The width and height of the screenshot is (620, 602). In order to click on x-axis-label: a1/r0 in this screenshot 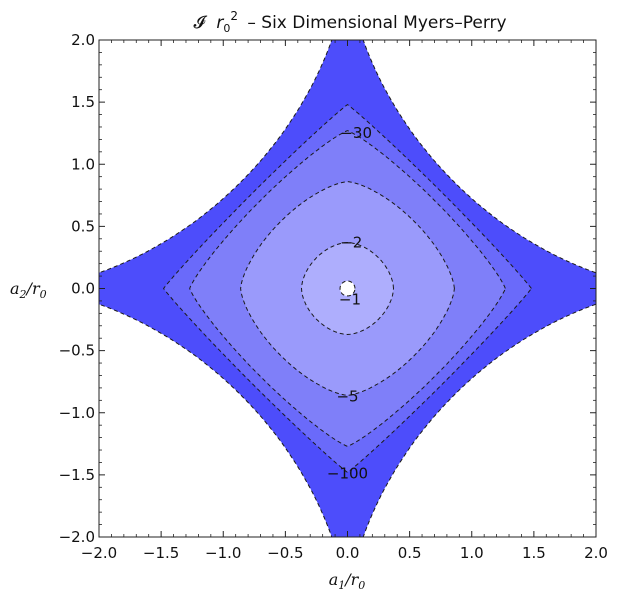, I will do `click(347, 581)`.